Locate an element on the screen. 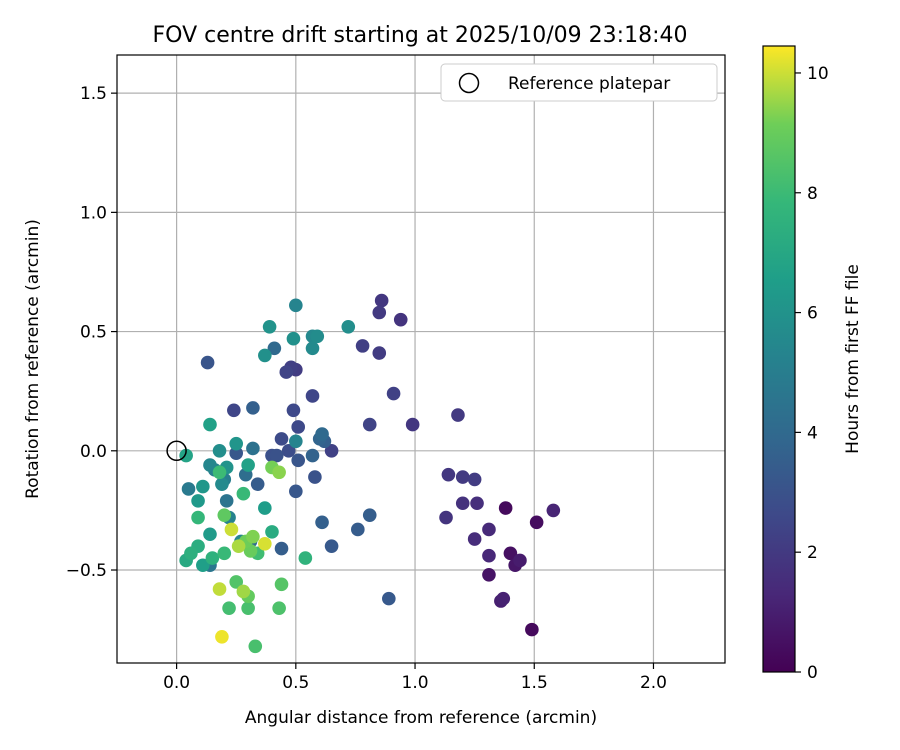  x-tick-label: 1.5 is located at coordinates (534, 683).